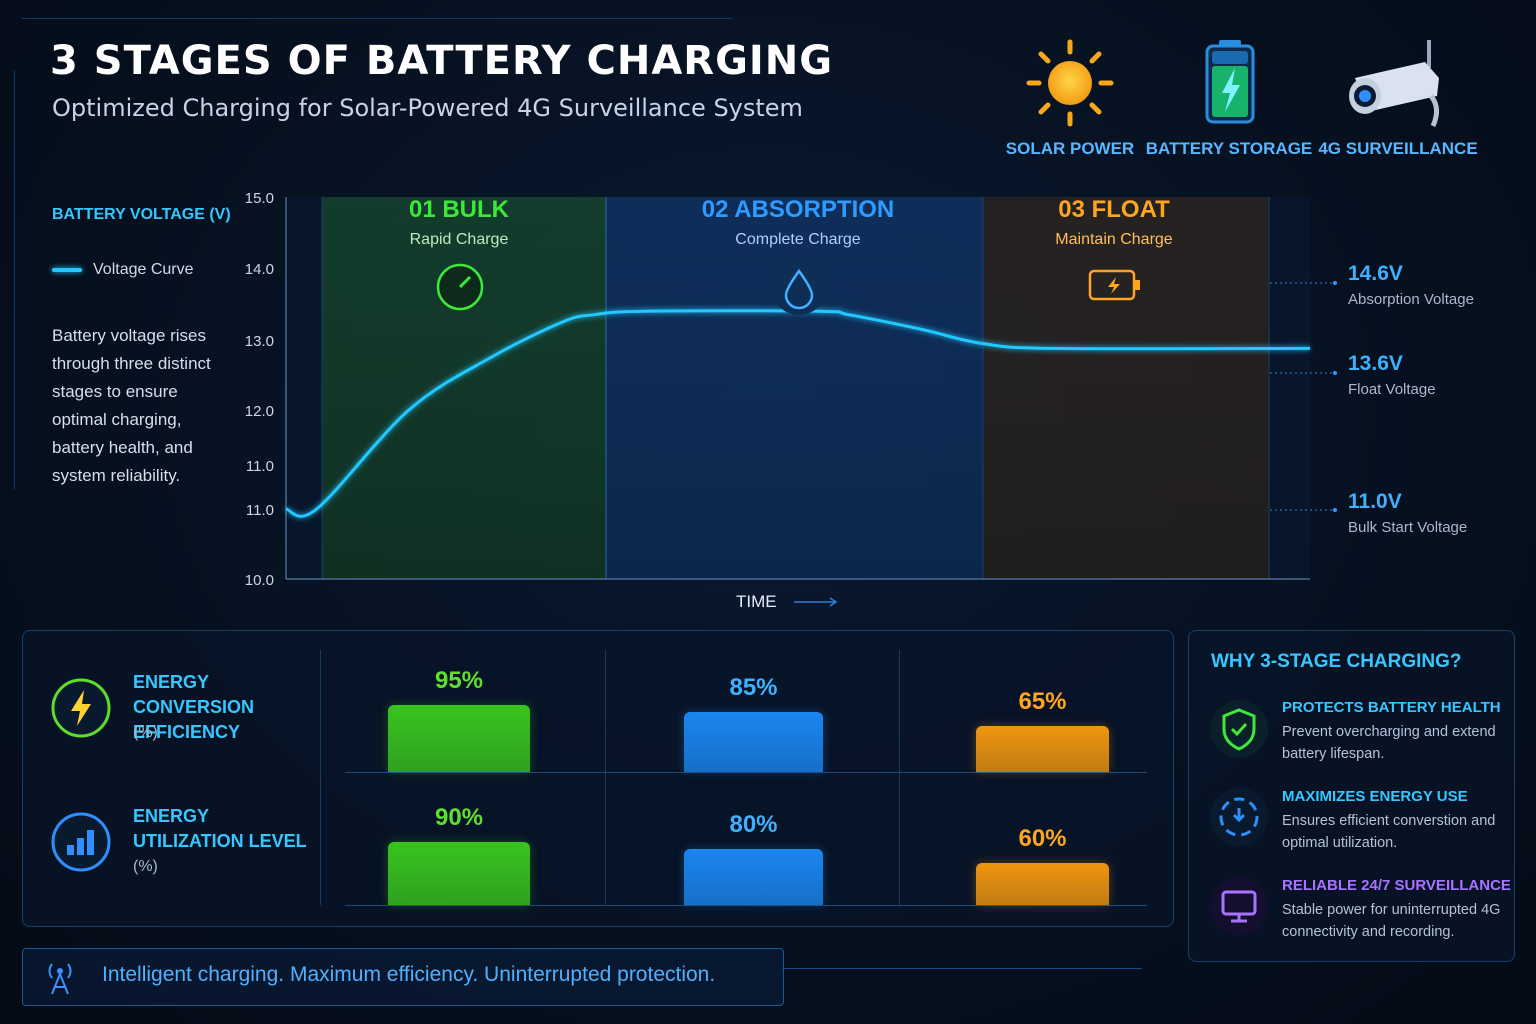 The image size is (1536, 1024). Describe the element at coordinates (67, 270) in the screenshot. I see `legend-line-swatch` at that location.